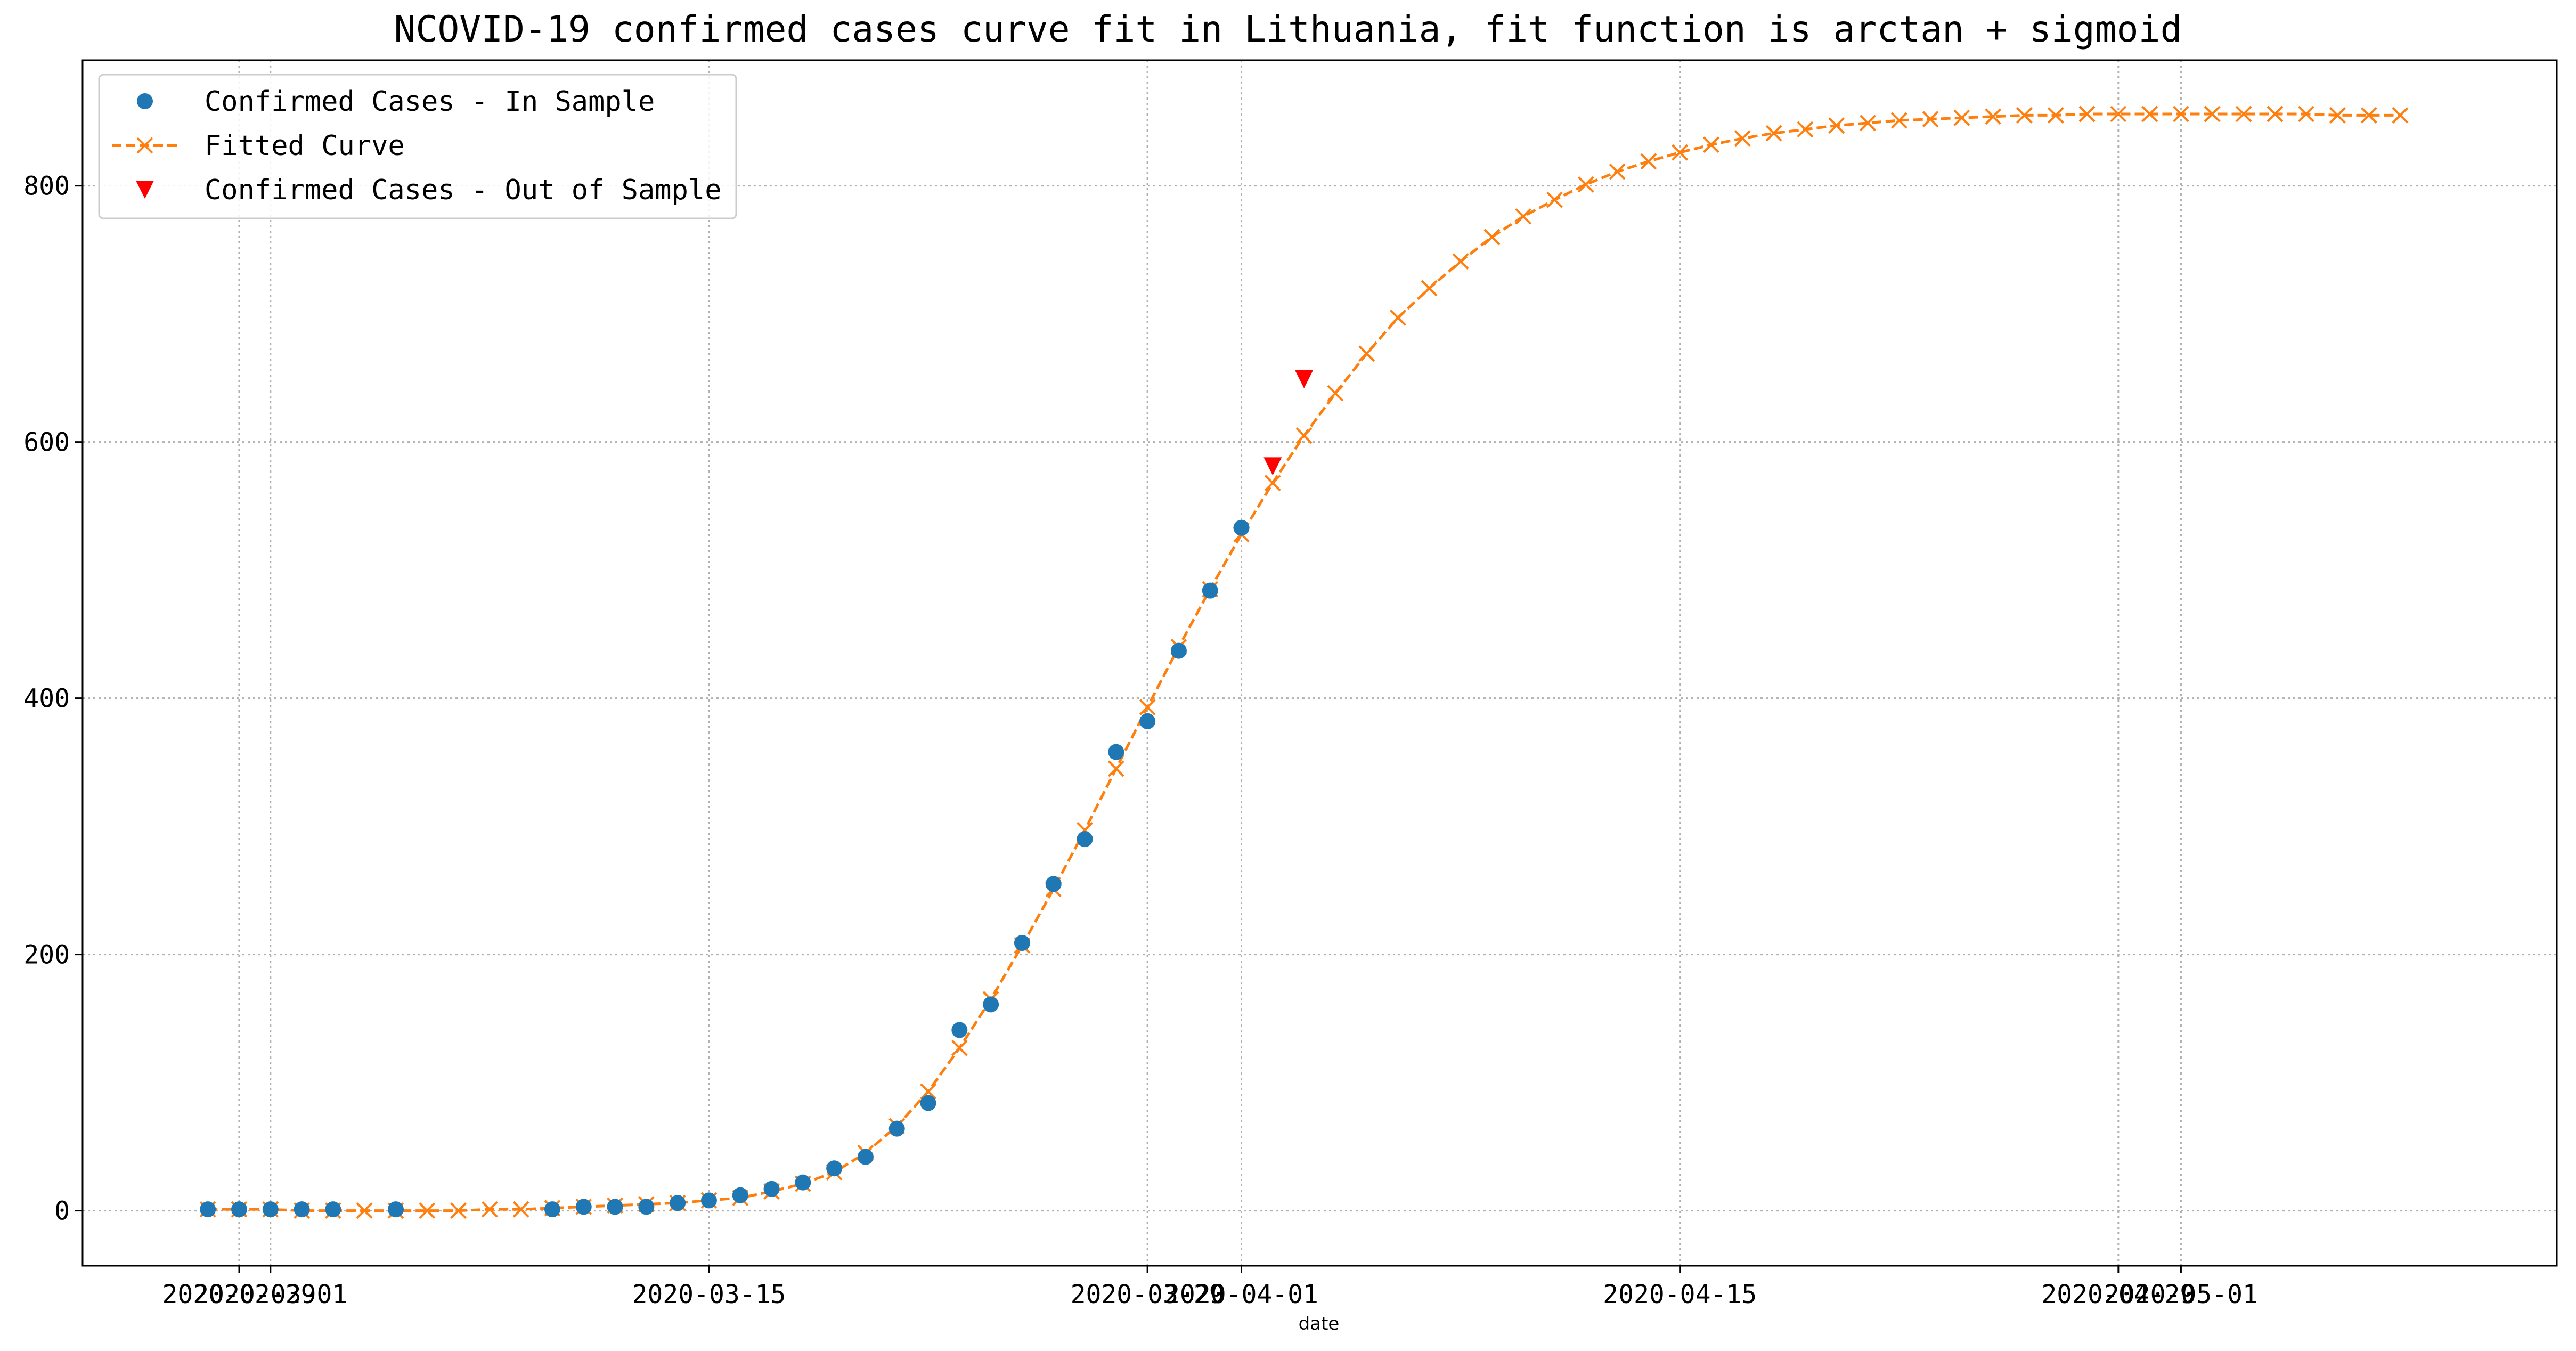  What do you see at coordinates (2181, 1294) in the screenshot?
I see `x-tick-label: 2020-05-01` at bounding box center [2181, 1294].